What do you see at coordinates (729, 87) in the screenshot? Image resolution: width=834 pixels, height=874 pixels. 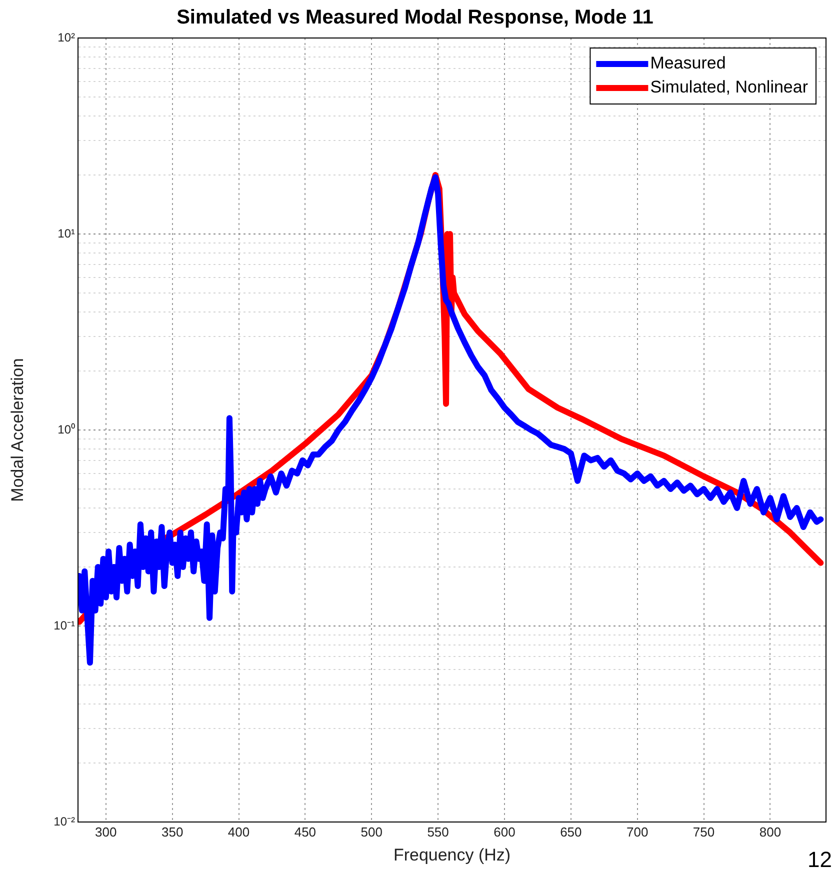 I see `legend-label: Simulated, Nonlinear` at bounding box center [729, 87].